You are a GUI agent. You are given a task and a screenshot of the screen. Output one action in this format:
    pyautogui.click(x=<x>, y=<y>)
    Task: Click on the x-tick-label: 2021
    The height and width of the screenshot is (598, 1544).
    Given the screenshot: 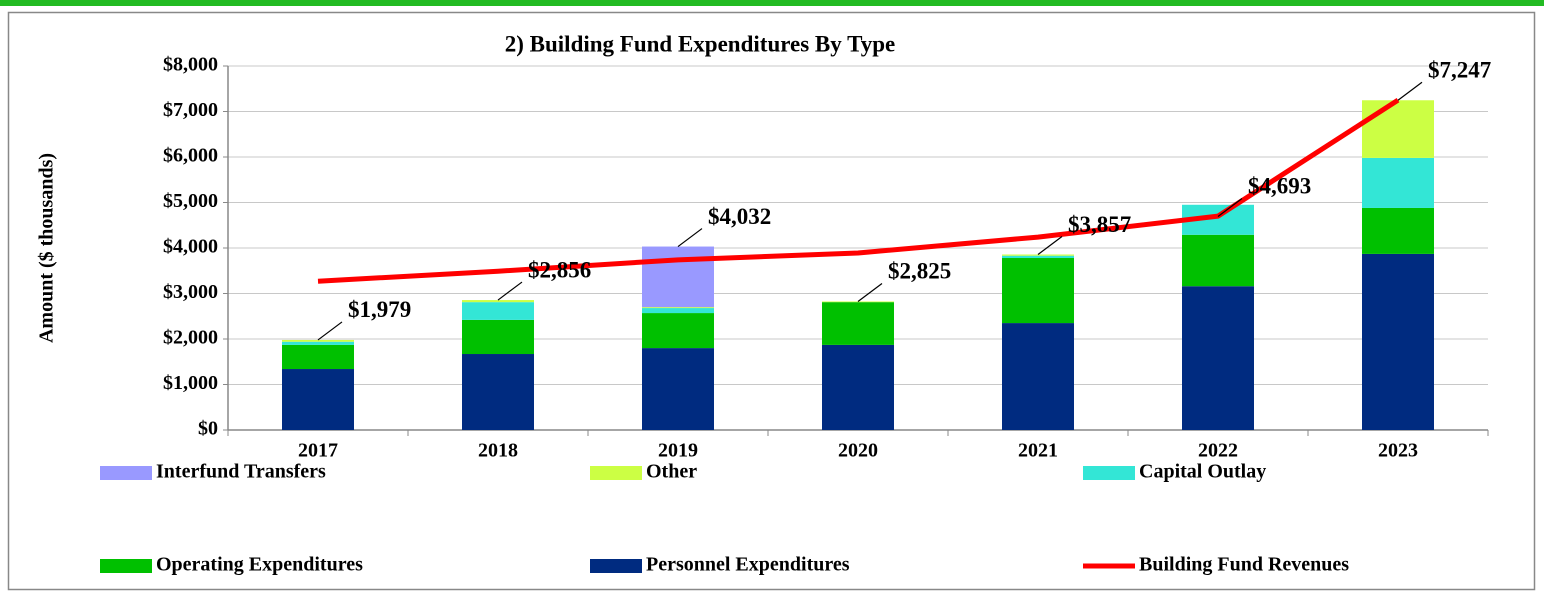 What is the action you would take?
    pyautogui.click(x=1038, y=451)
    